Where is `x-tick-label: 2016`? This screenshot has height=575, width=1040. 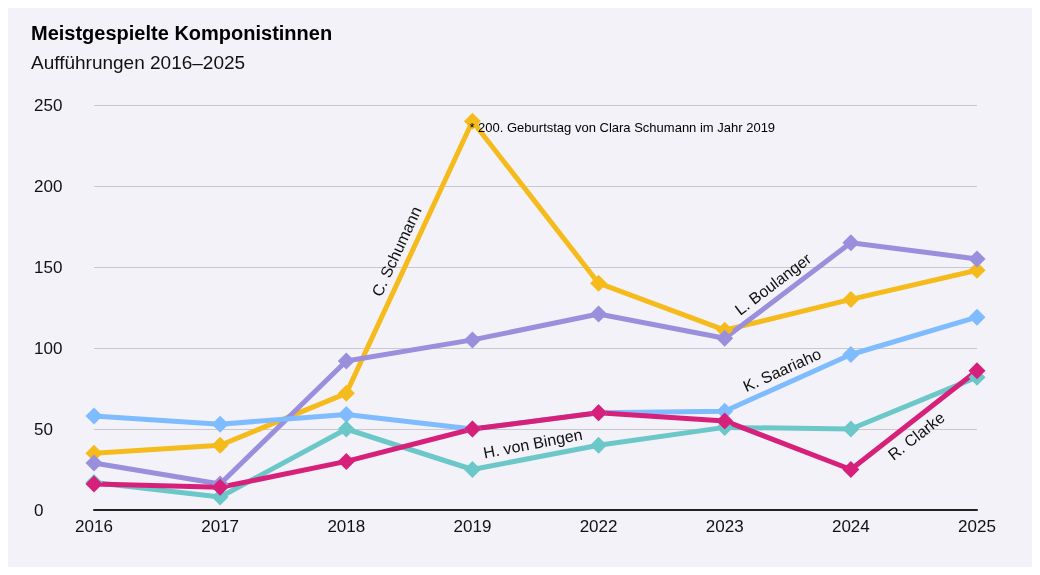 x-tick-label: 2016 is located at coordinates (94, 526).